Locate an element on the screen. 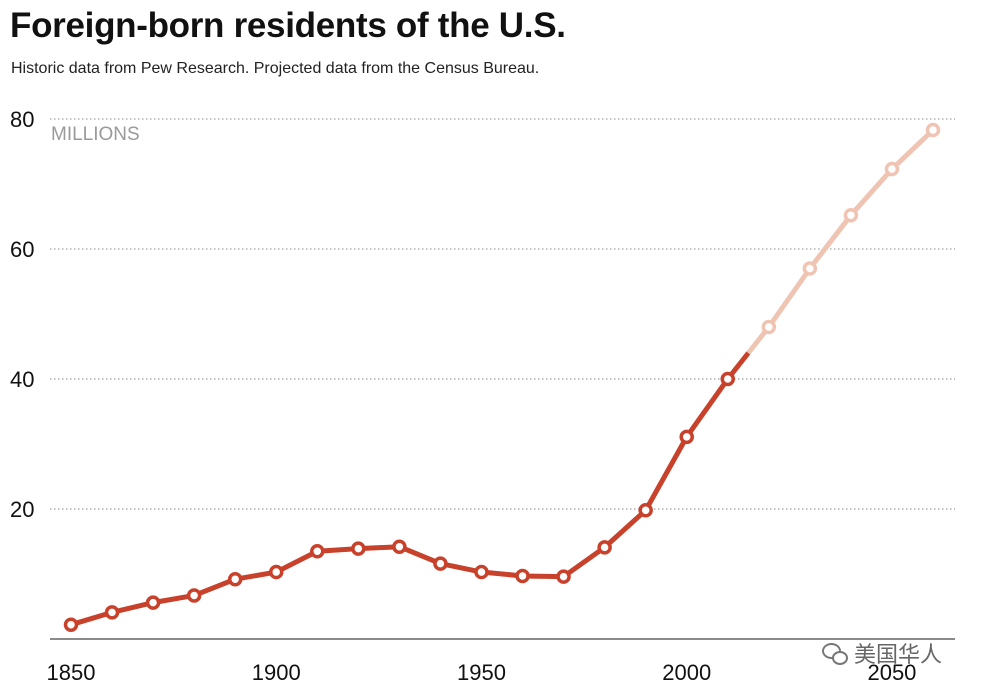 Image resolution: width=986 pixels, height=695 pixels. y-tick-label: 60 is located at coordinates (22, 249).